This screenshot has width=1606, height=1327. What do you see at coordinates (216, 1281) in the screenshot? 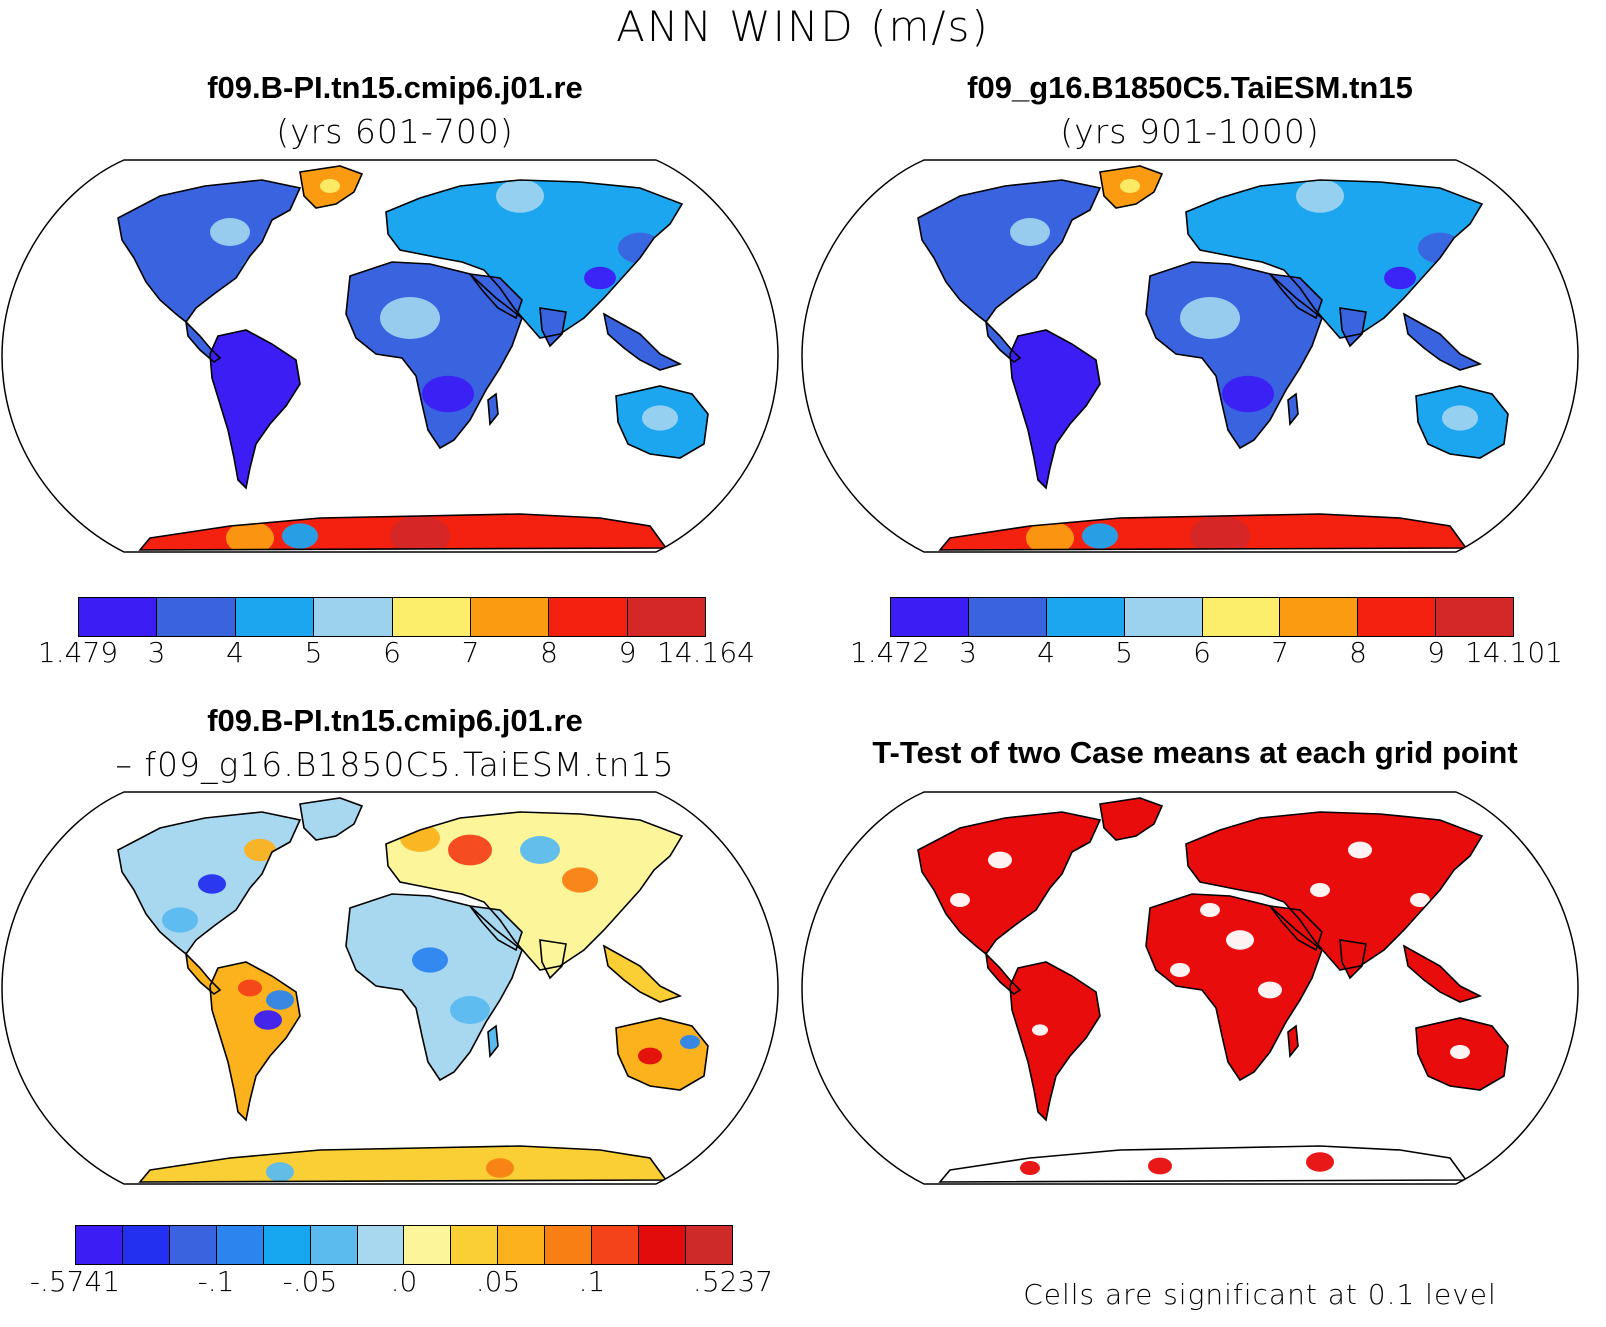
I see `colorbar-tick-label: -.1` at bounding box center [216, 1281].